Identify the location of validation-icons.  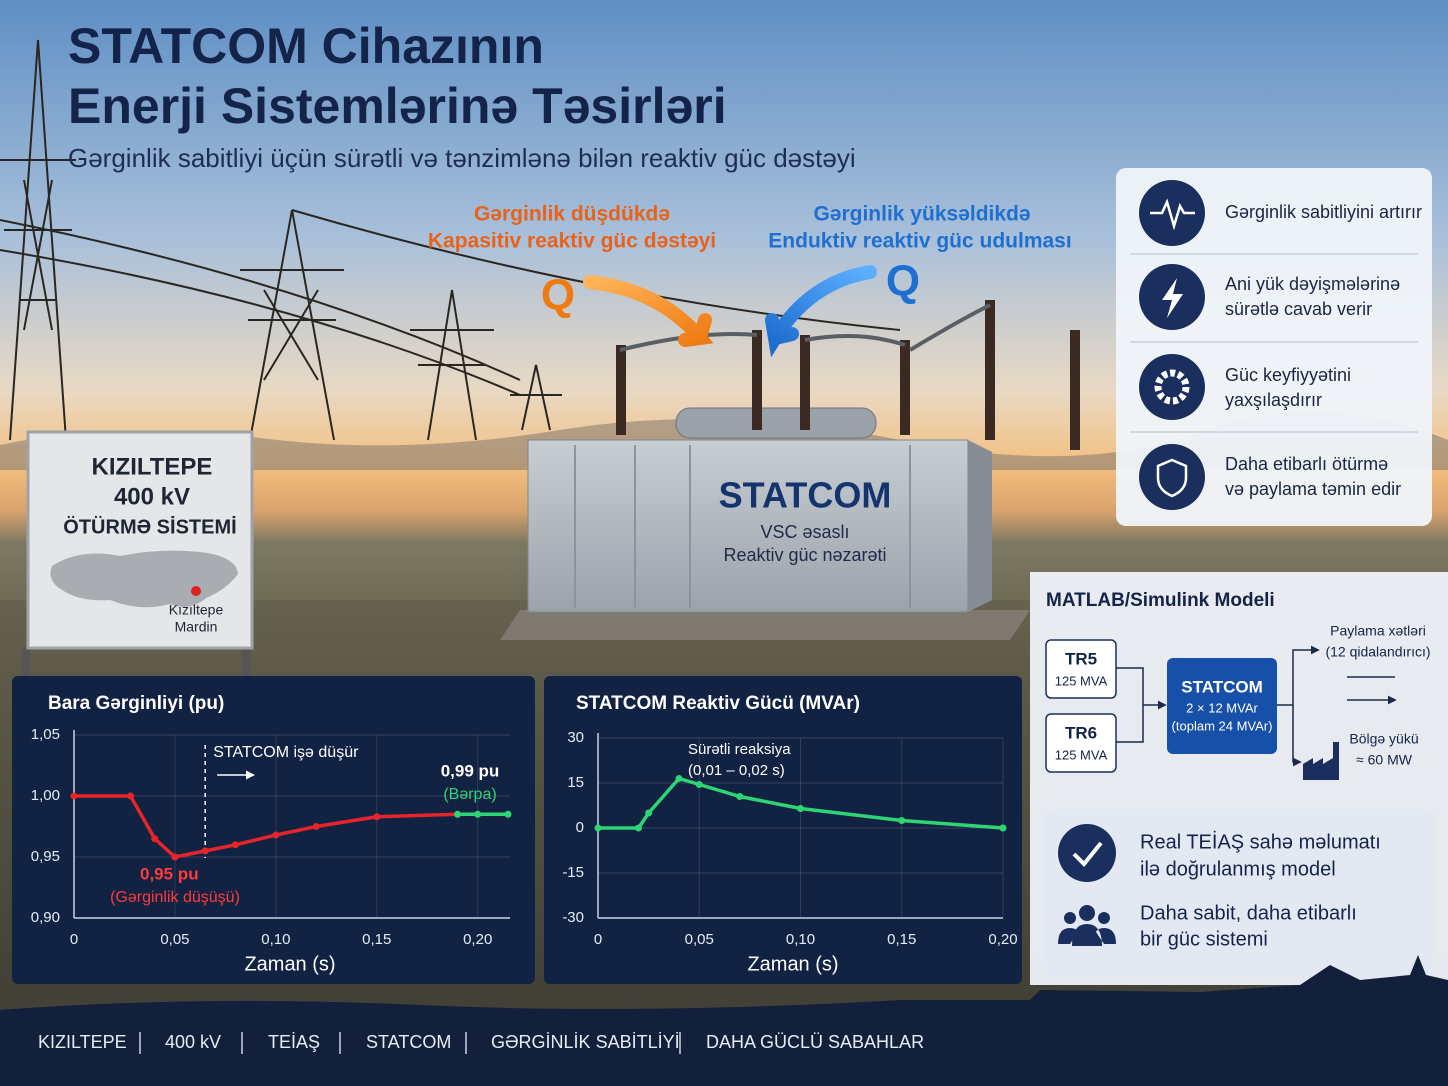
(1087, 885).